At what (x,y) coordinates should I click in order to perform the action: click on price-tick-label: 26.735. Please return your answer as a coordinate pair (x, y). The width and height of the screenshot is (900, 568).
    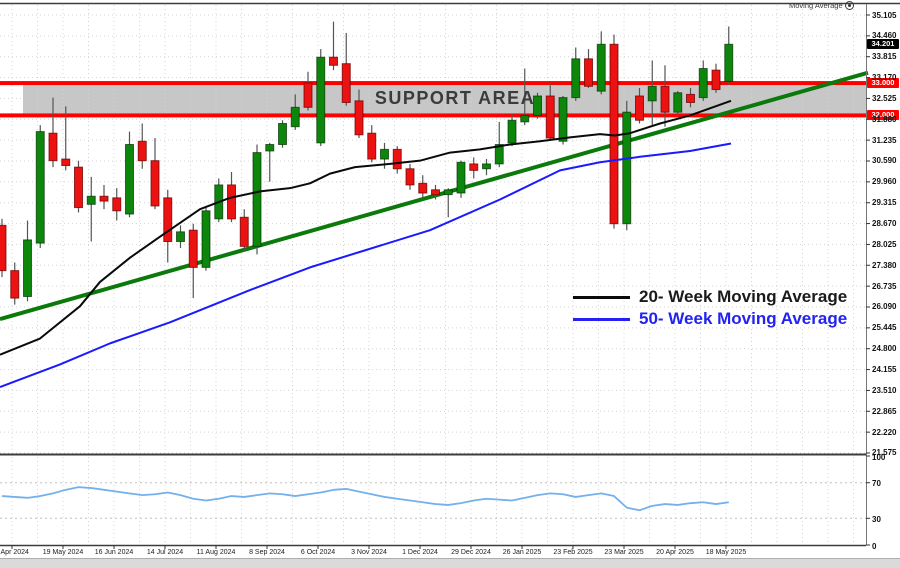
    Looking at the image, I should click on (884, 286).